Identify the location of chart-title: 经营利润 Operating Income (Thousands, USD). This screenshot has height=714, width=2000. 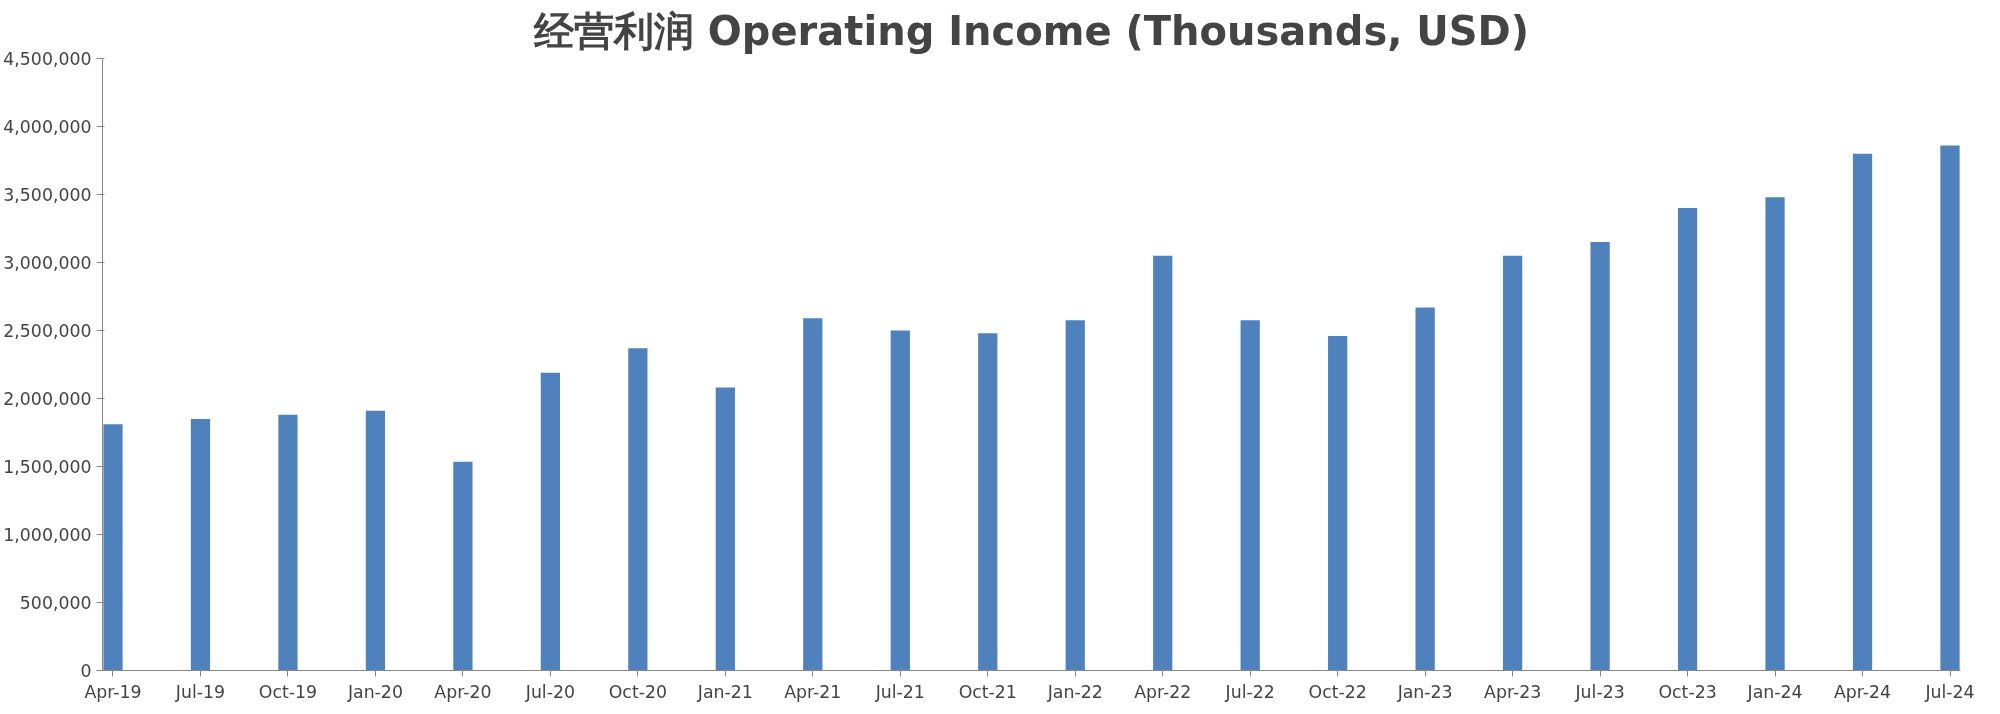
(1031, 30).